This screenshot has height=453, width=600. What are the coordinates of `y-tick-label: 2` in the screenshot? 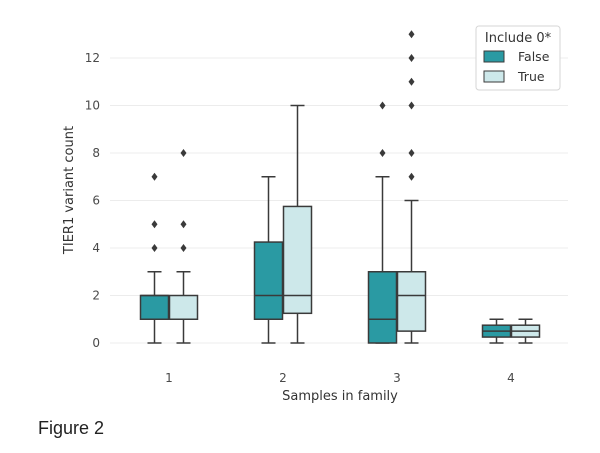 It's located at (96, 296).